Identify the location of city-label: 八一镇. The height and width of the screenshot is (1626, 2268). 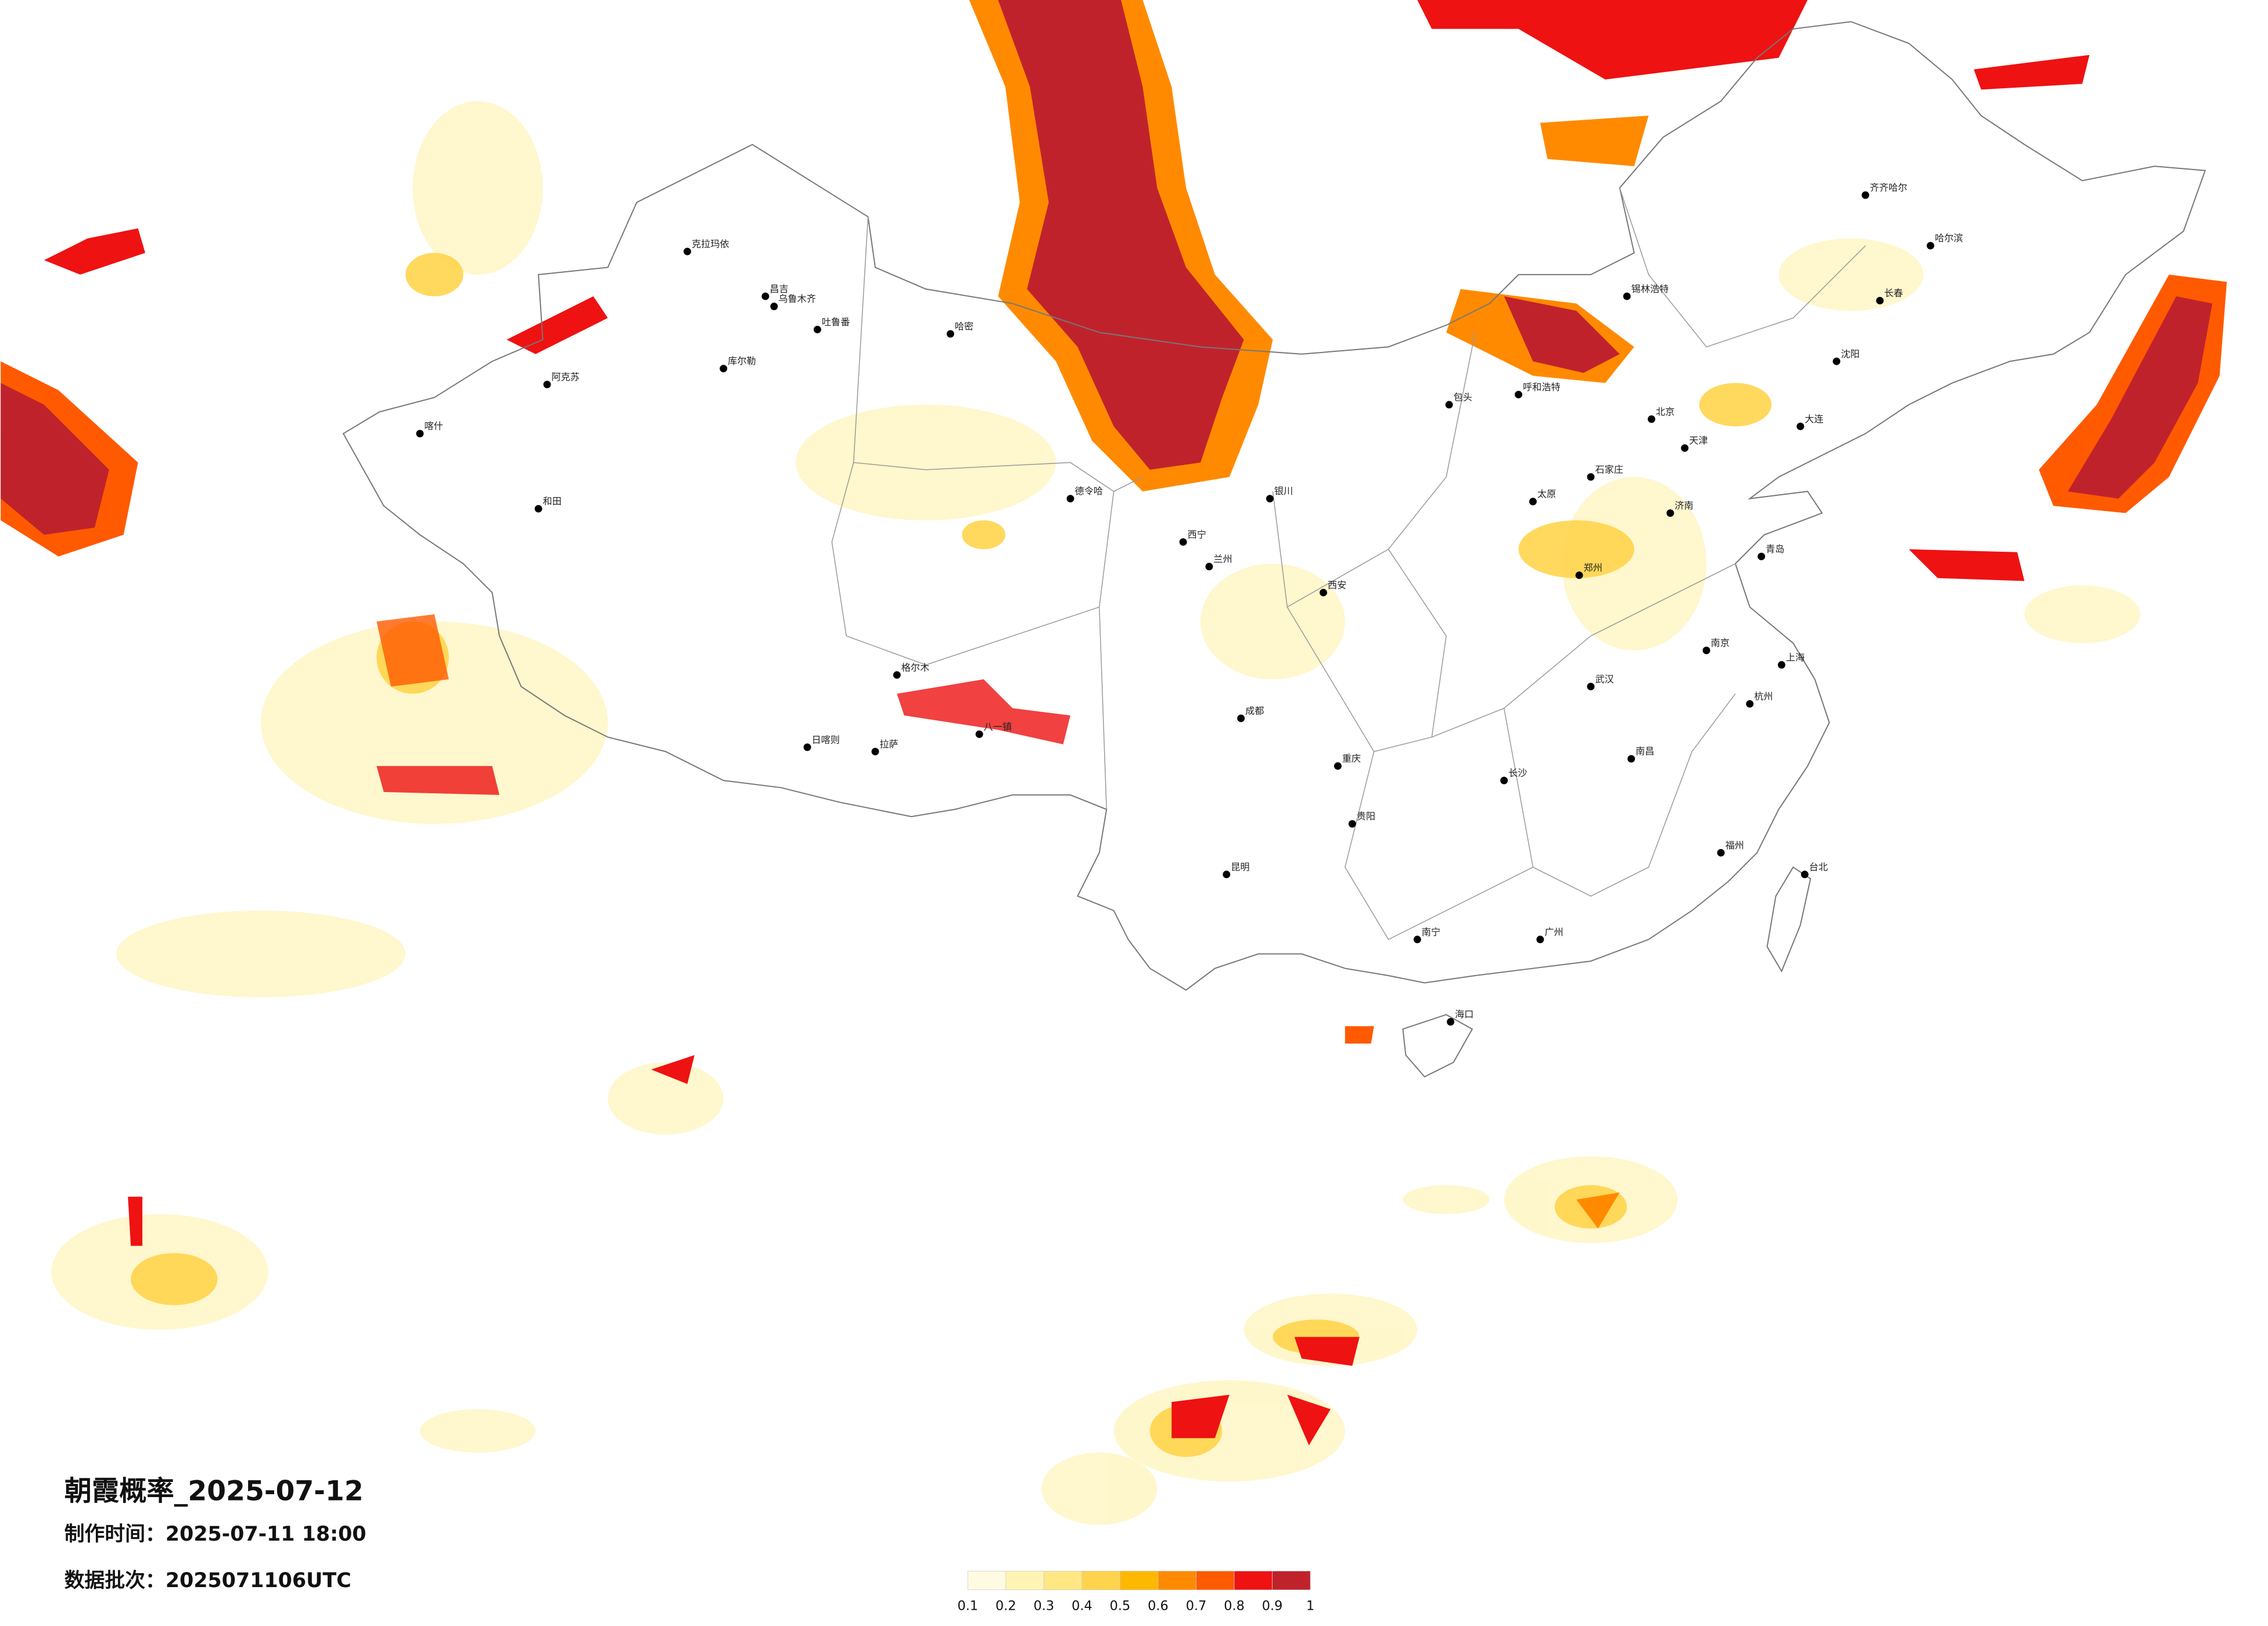
(998, 726).